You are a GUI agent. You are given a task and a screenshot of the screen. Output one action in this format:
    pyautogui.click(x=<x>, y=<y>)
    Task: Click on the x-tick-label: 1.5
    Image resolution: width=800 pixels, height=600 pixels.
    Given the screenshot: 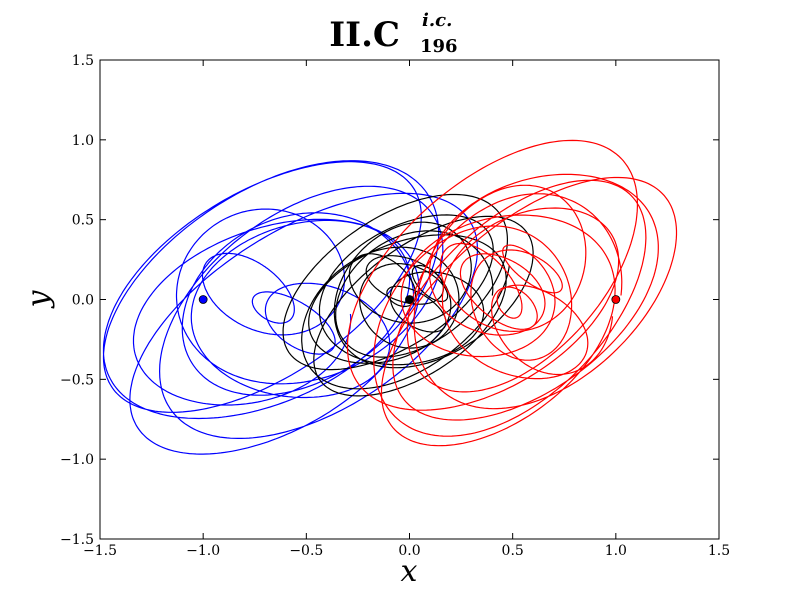 What is the action you would take?
    pyautogui.click(x=719, y=551)
    